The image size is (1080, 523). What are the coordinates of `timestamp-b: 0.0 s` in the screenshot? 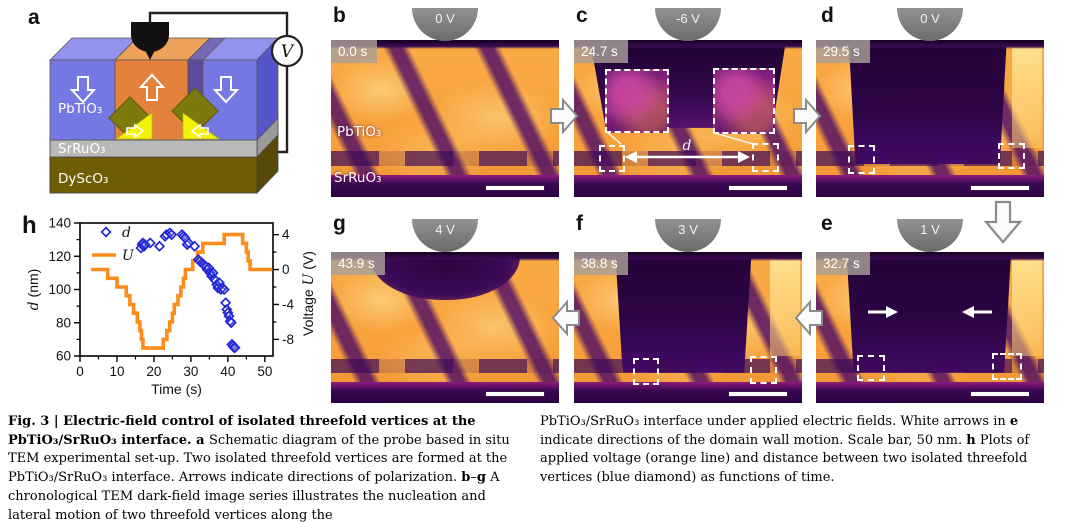 It's located at (354, 51).